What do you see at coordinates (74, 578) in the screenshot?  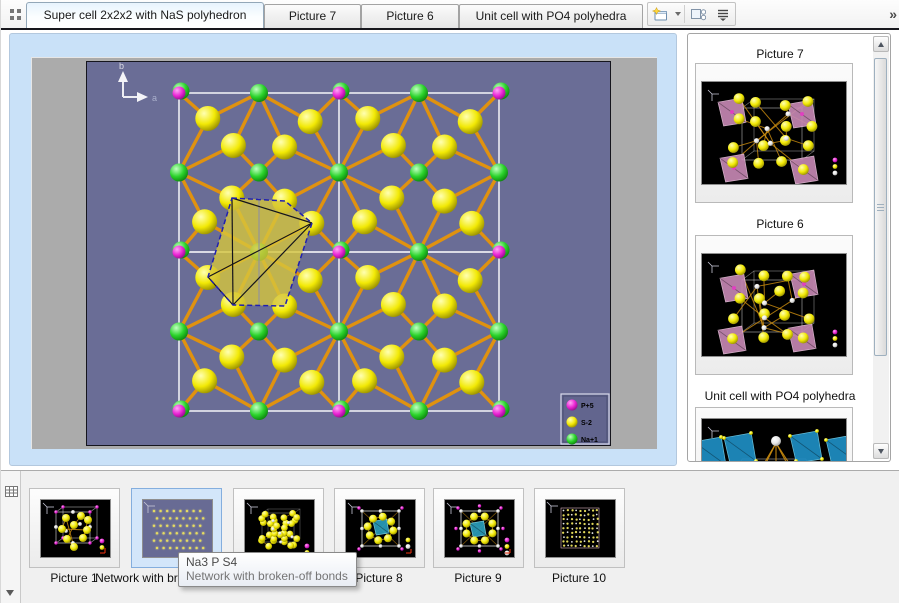 I see `filmstrip-label: Picture 1` at bounding box center [74, 578].